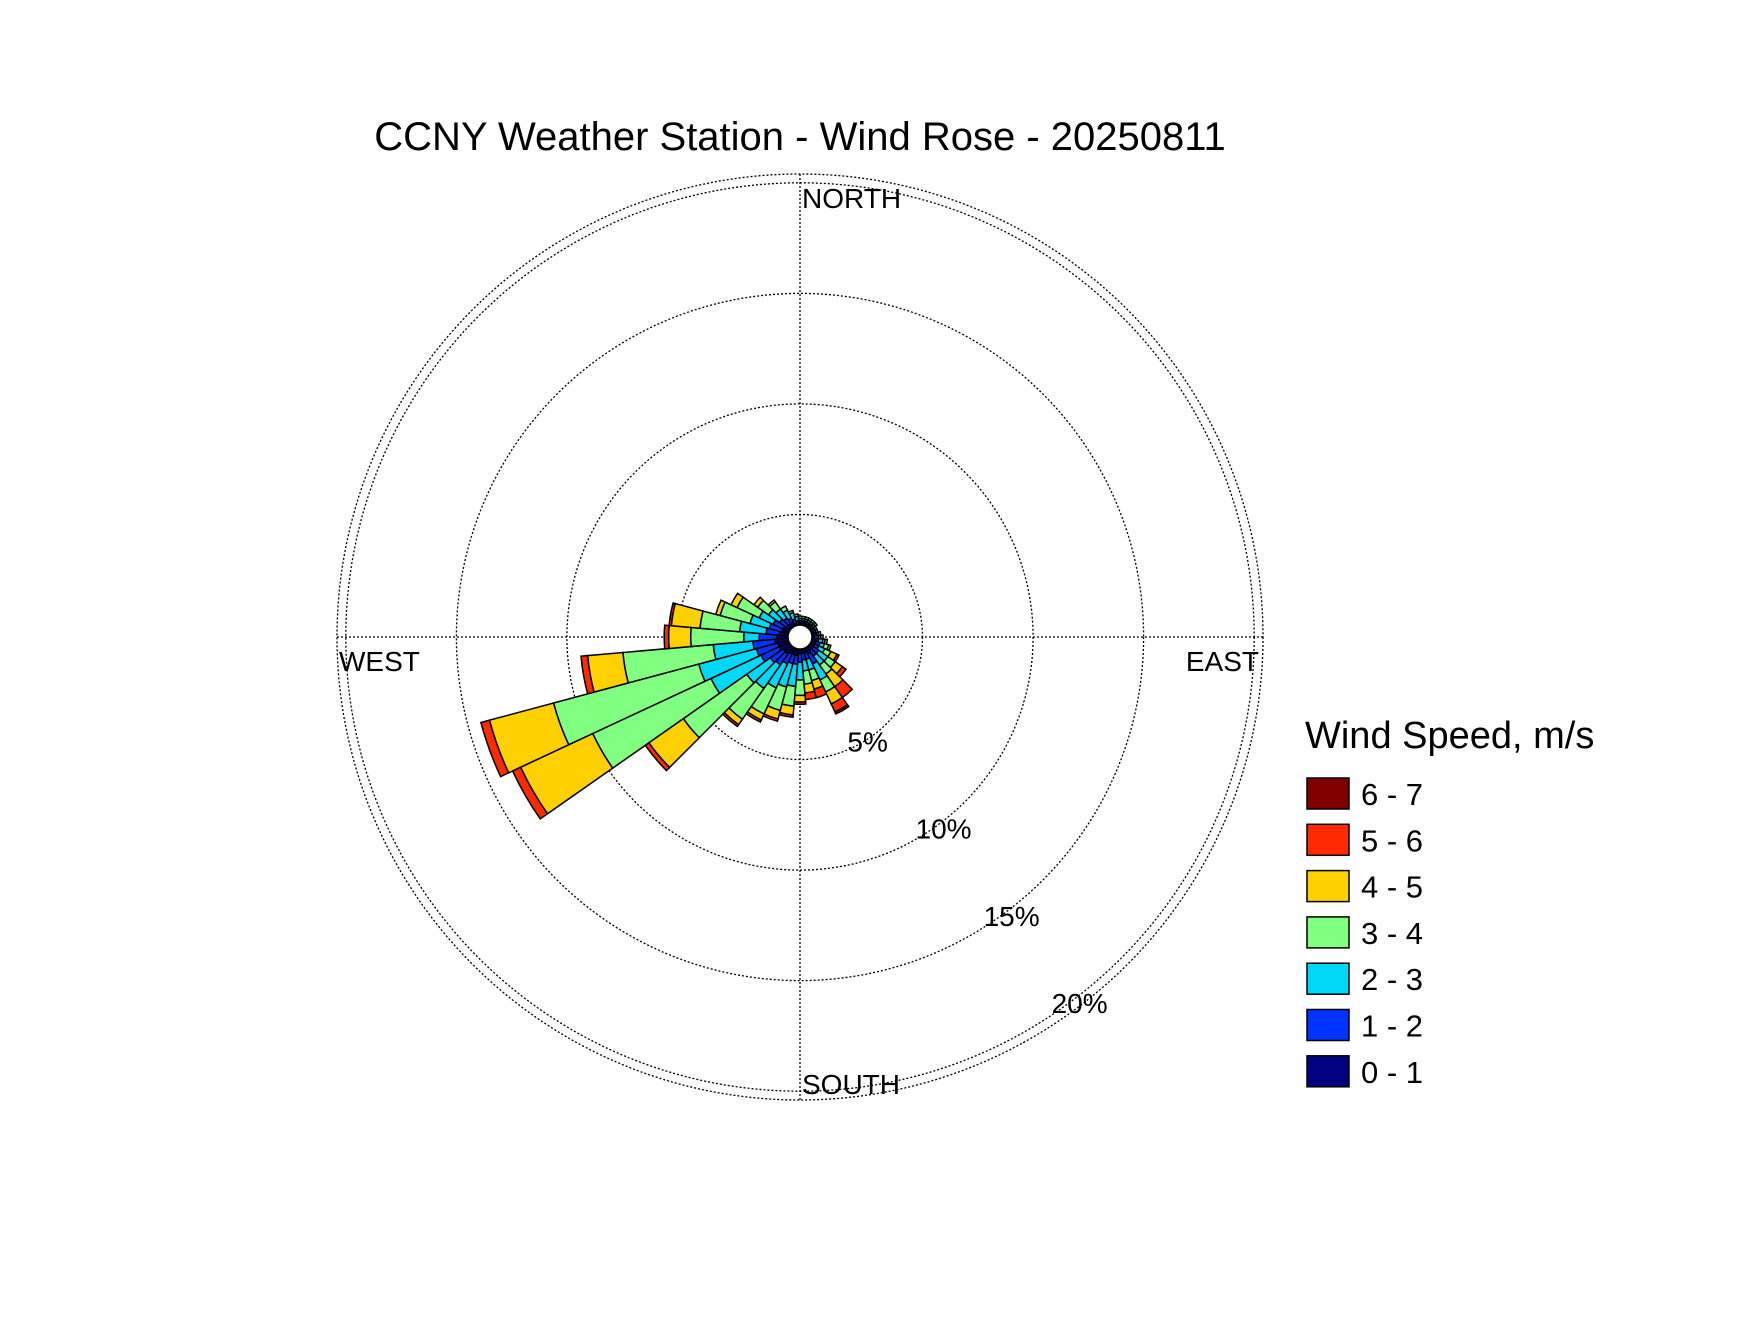 This screenshot has width=1750, height=1318. What do you see at coordinates (1392, 840) in the screenshot?
I see `legend-label: 5 - 6` at bounding box center [1392, 840].